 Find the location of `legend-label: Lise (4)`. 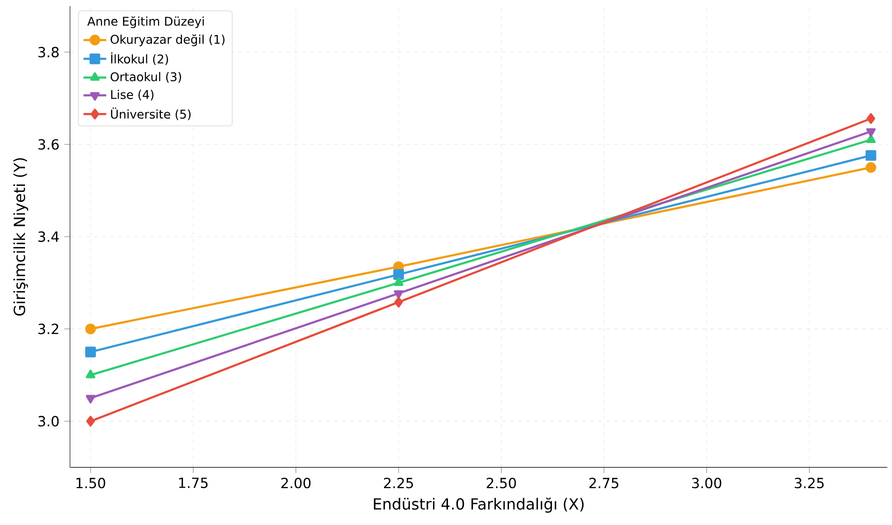

legend-label: Lise (4) is located at coordinates (132, 95).